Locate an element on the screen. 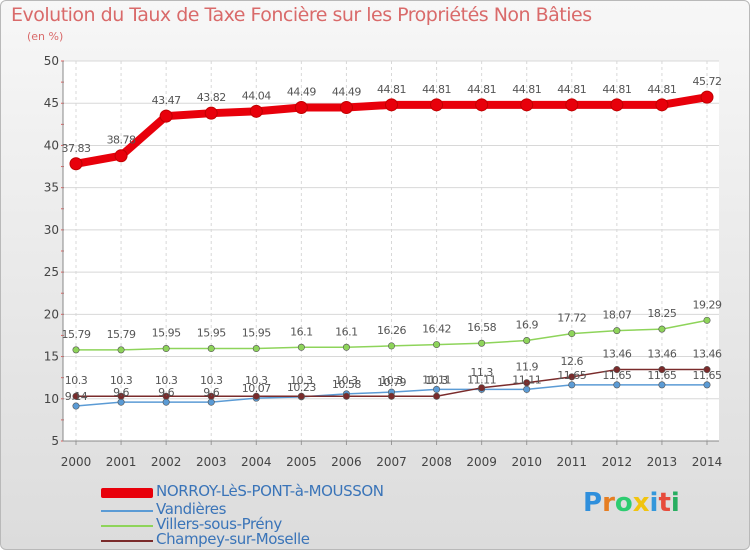 The image size is (750, 550). x-tick-label: 2004 is located at coordinates (256, 462).